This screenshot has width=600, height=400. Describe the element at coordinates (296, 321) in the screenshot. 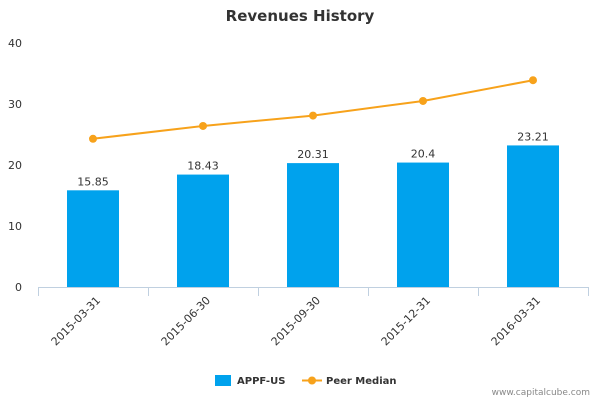

I see `x-tick-label: 2015-09-30` at that location.